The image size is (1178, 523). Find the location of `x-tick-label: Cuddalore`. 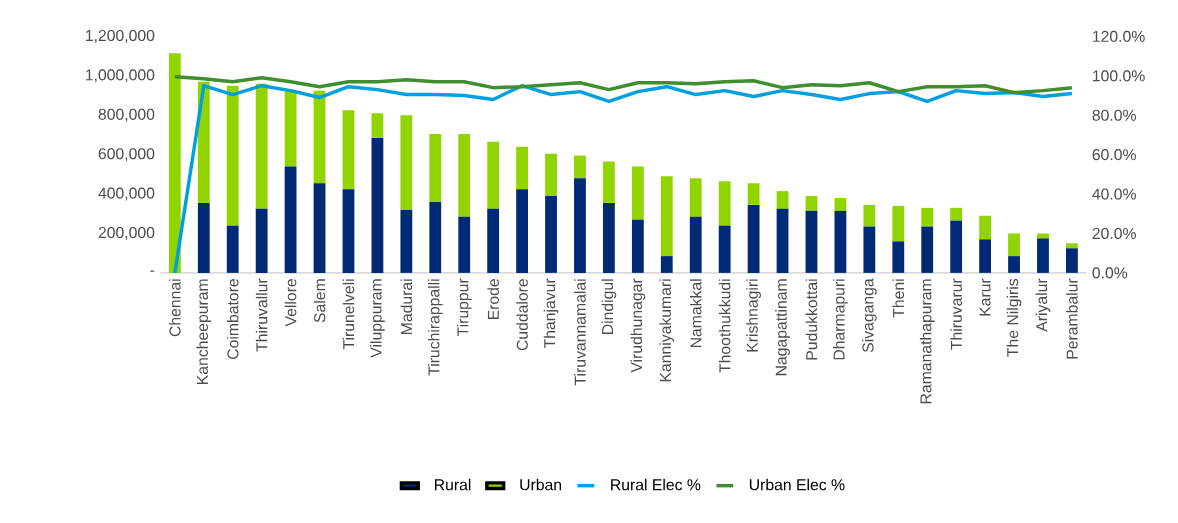

x-tick-label: Cuddalore is located at coordinates (522, 315).